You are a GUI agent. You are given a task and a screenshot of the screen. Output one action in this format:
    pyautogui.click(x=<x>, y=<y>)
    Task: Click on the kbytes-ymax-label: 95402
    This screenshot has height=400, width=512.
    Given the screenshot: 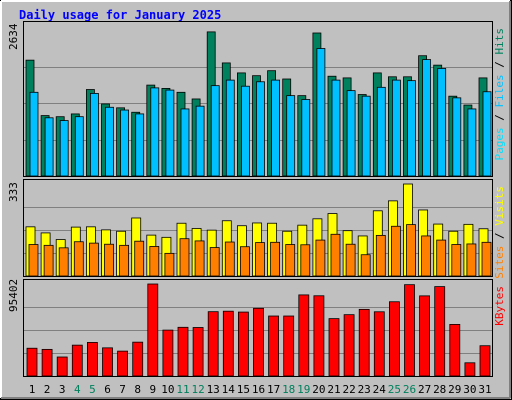 What is the action you would take?
    pyautogui.click(x=13, y=295)
    